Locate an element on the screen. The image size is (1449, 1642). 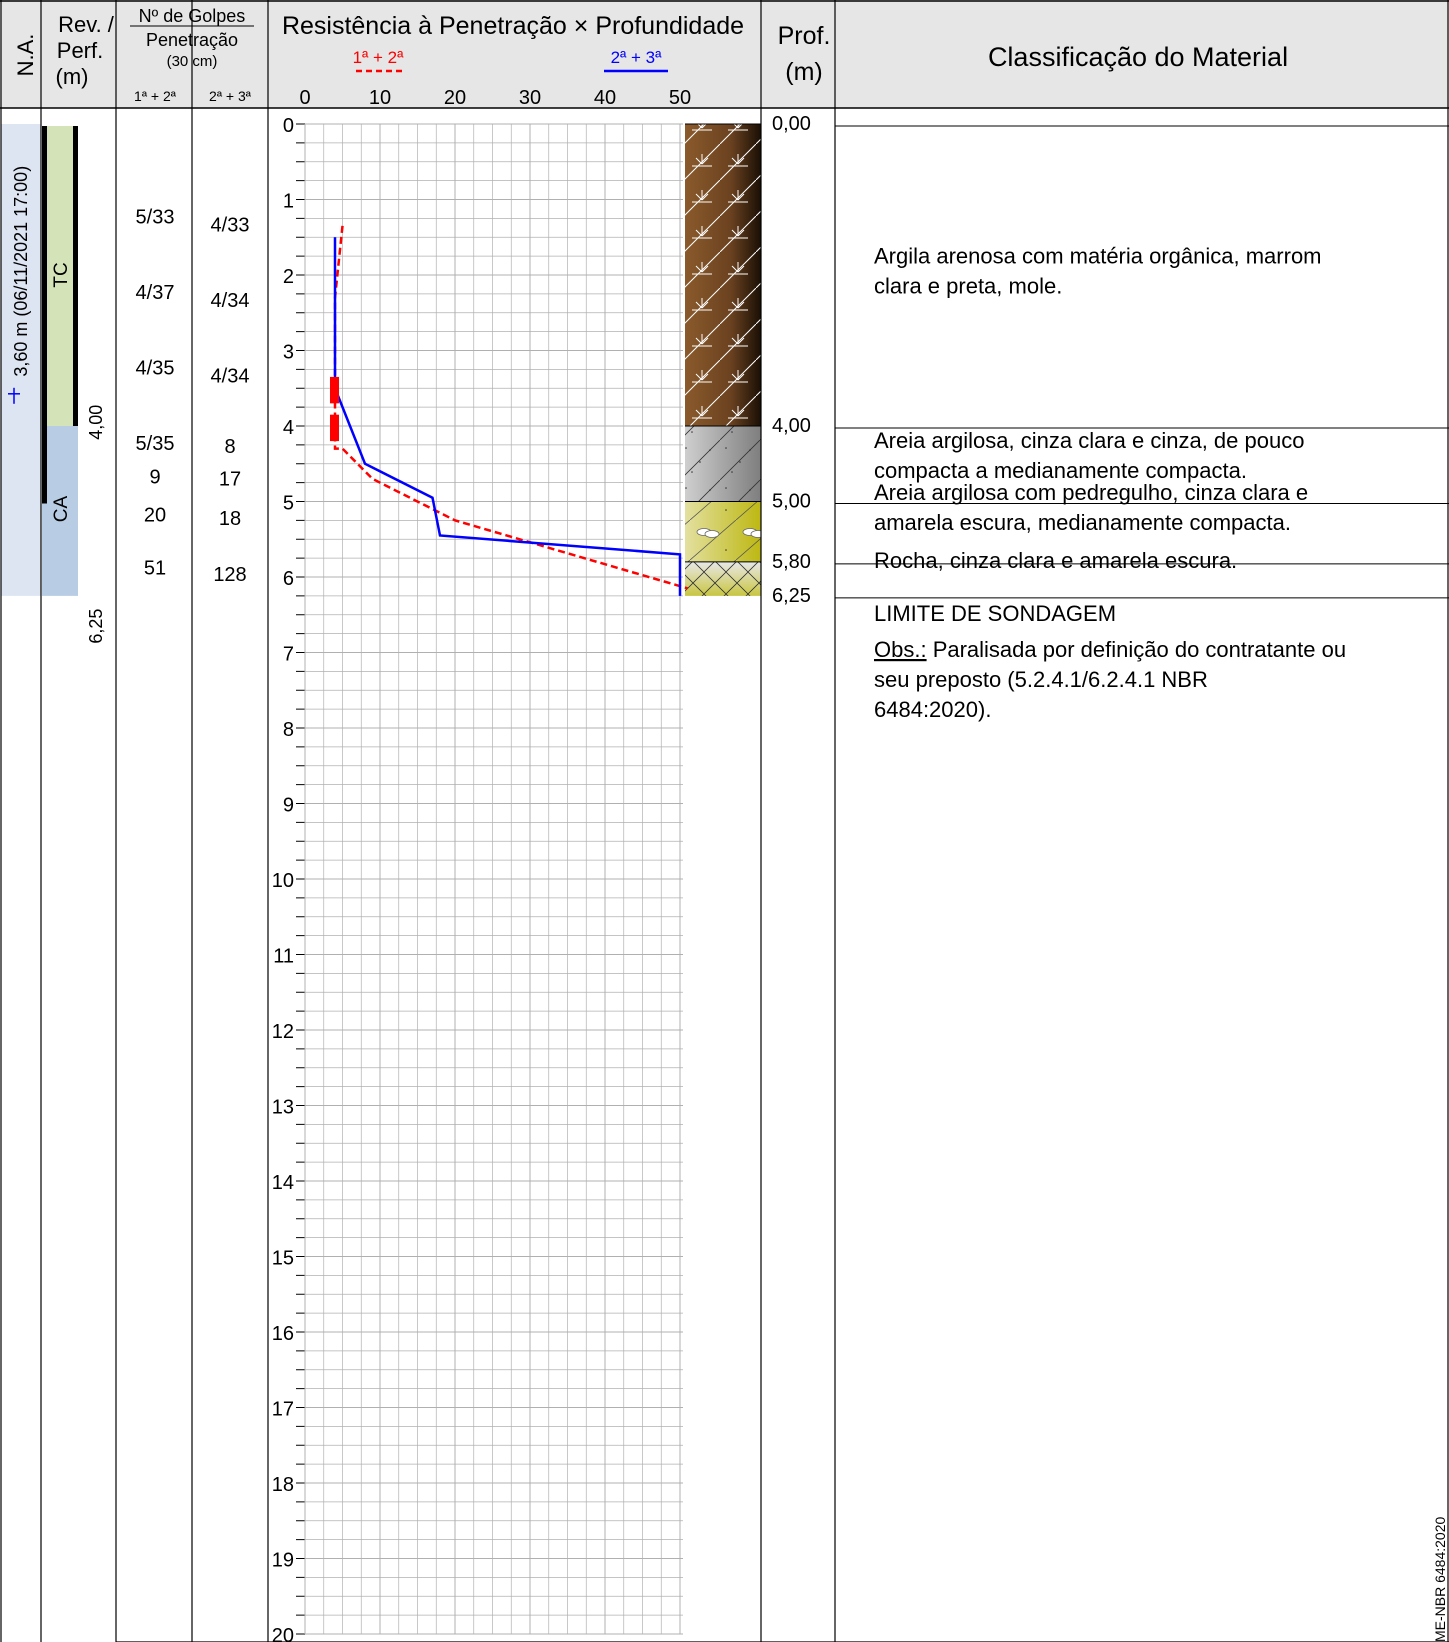
legend-blue-label: 2ª + 3ª is located at coordinates (637, 57).